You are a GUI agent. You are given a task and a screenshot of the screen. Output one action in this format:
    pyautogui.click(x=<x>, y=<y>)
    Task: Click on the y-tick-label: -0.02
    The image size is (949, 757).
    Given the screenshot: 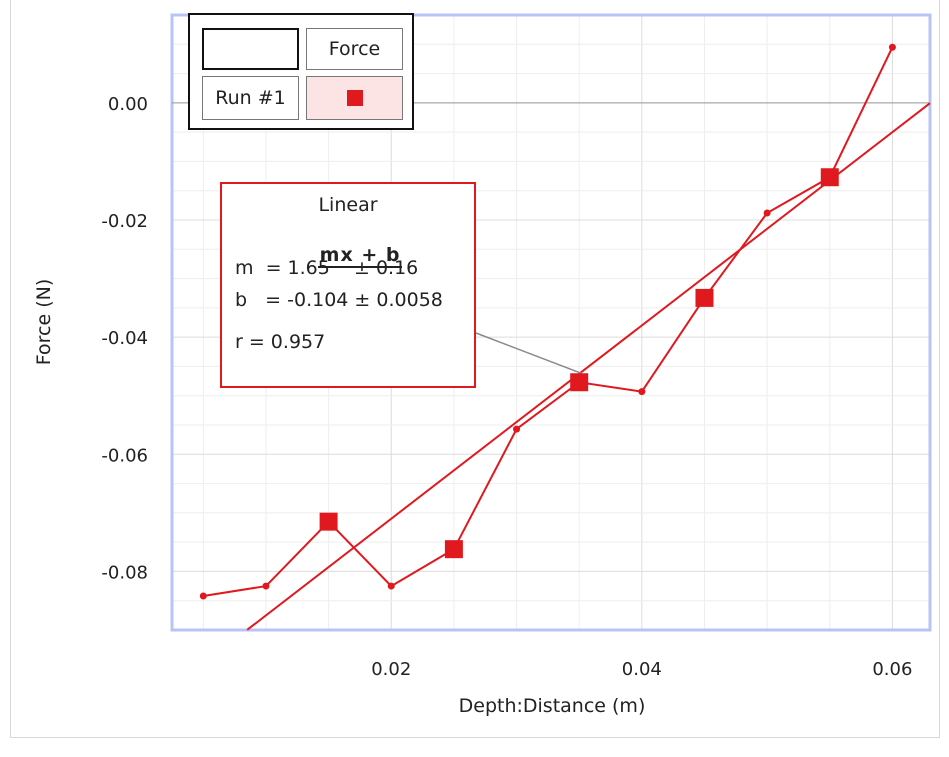 What is the action you would take?
    pyautogui.click(x=124, y=221)
    